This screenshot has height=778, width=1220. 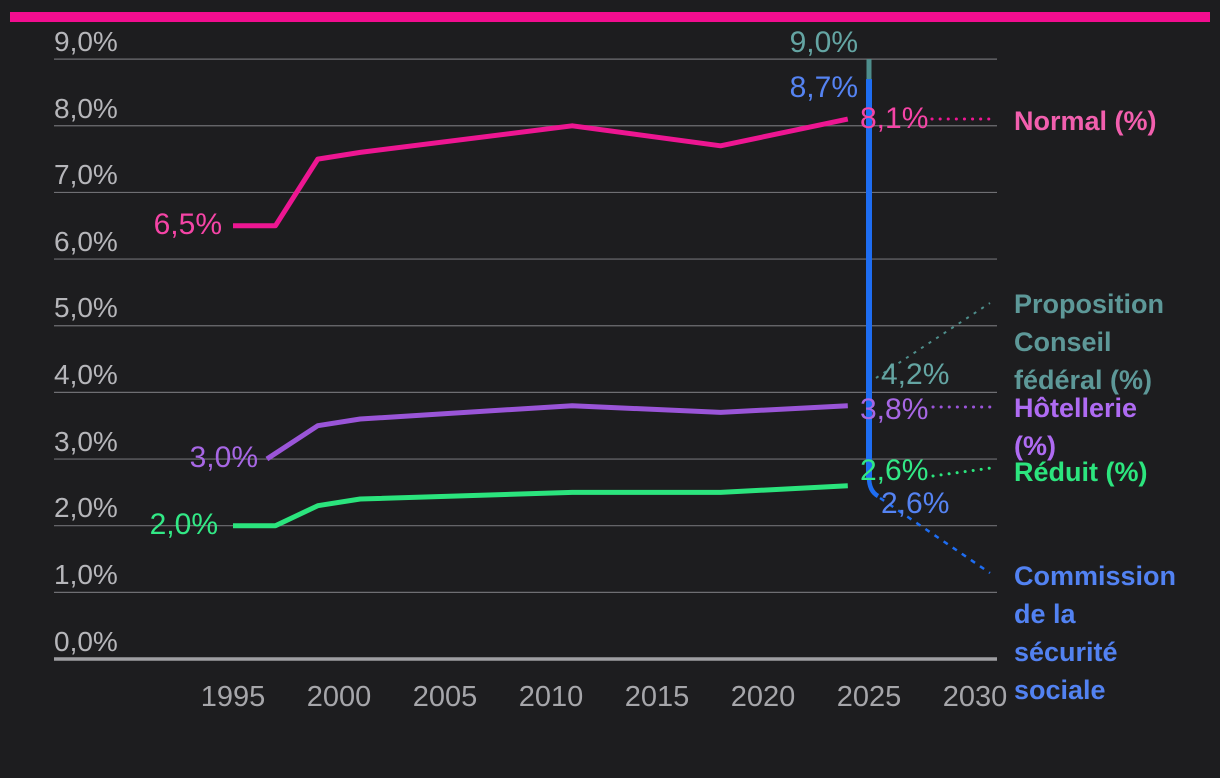 What do you see at coordinates (233, 697) in the screenshot?
I see `x-axis-label: 1995` at bounding box center [233, 697].